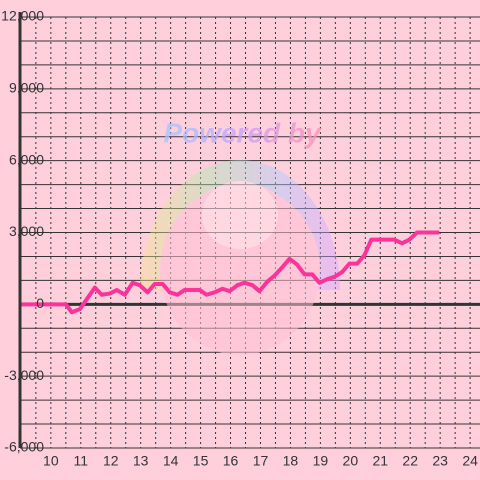 This screenshot has width=480, height=480. Describe the element at coordinates (410, 461) in the screenshot. I see `x-tick-label: 22` at that location.